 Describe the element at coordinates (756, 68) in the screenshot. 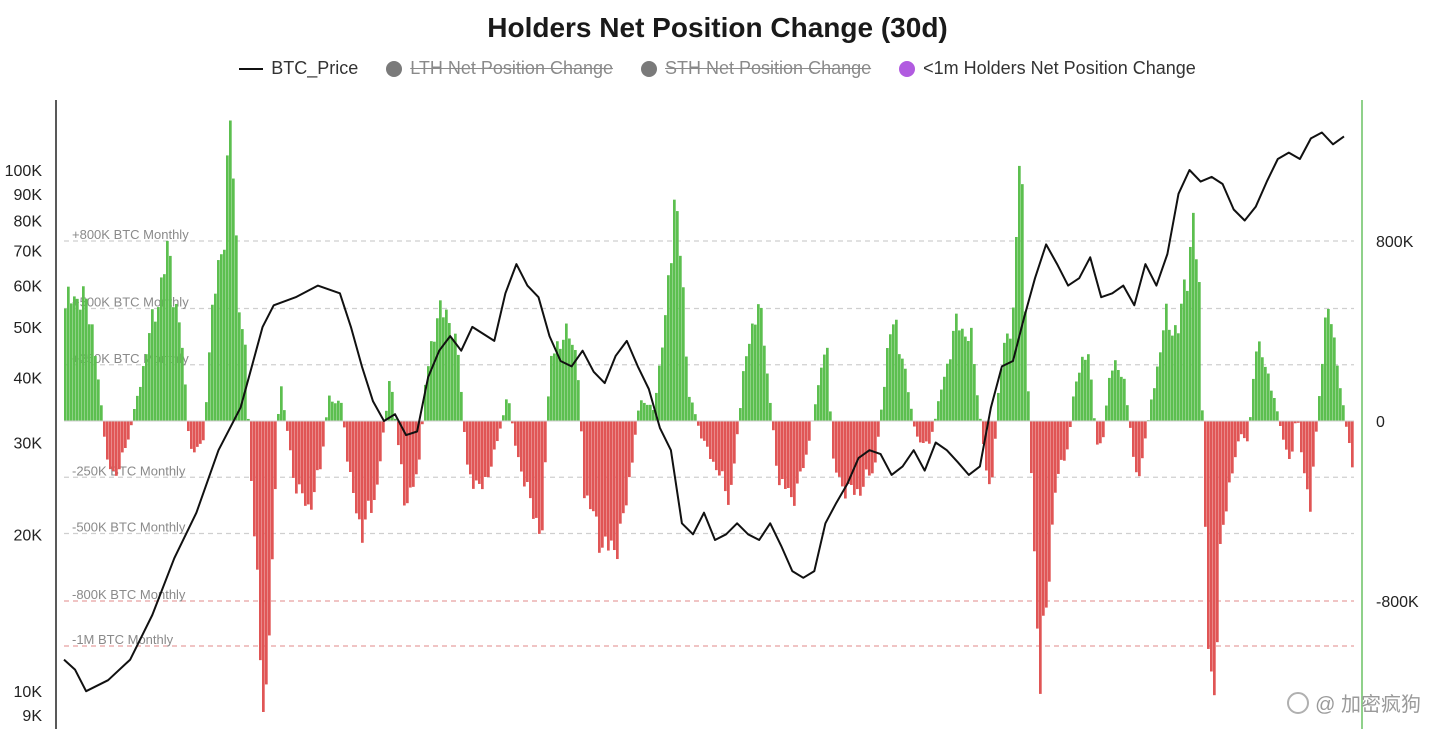

I see `legend-item-sth: STH Net Position Change` at that location.